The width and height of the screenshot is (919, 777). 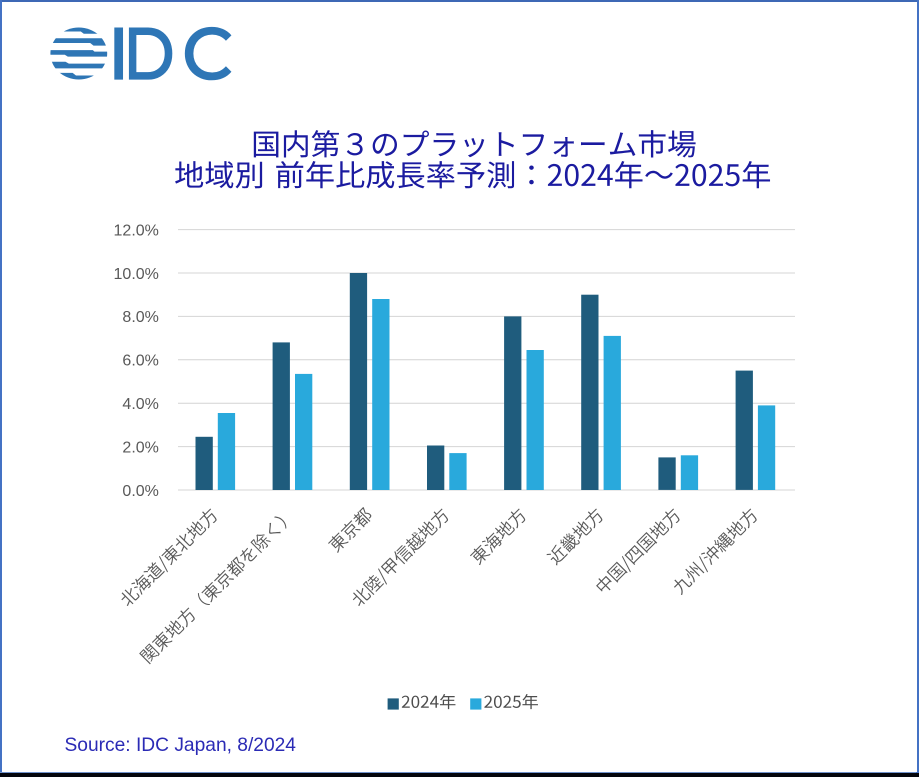 What do you see at coordinates (181, 745) in the screenshot?
I see `svg-text: Source: IDC Japan, 8/2024` at bounding box center [181, 745].